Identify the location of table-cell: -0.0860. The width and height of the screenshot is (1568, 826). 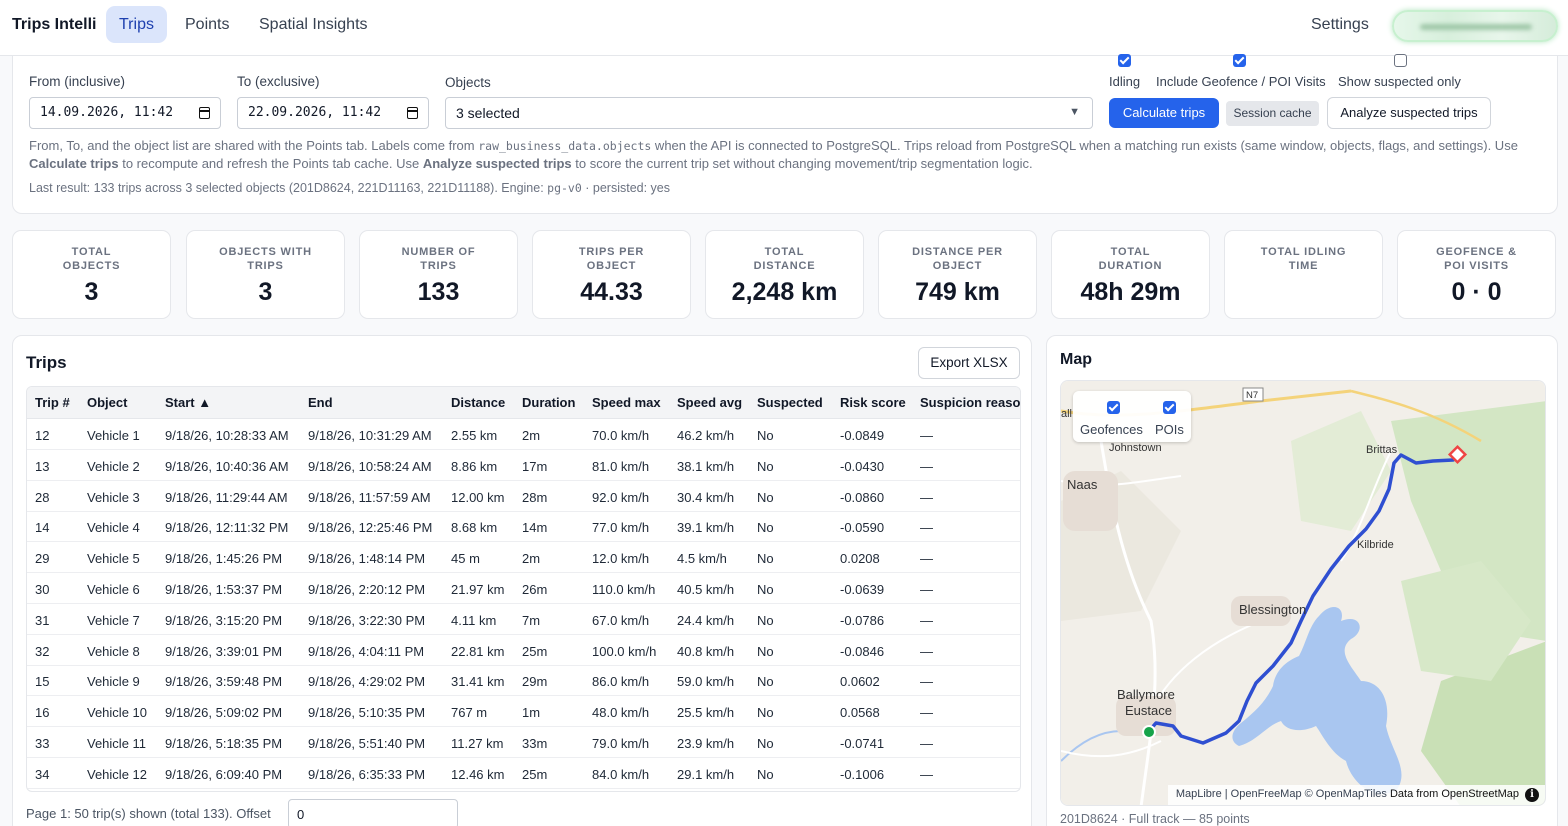
(862, 497).